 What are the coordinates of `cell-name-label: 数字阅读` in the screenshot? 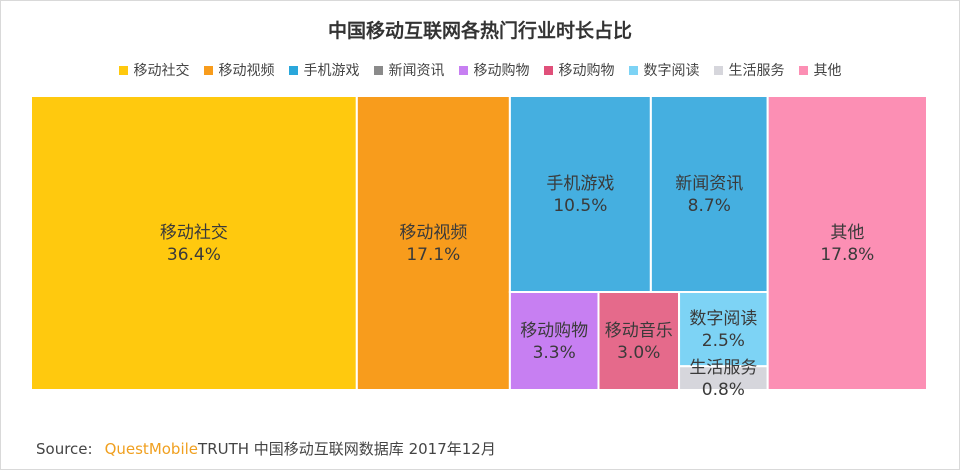 It's located at (723, 319).